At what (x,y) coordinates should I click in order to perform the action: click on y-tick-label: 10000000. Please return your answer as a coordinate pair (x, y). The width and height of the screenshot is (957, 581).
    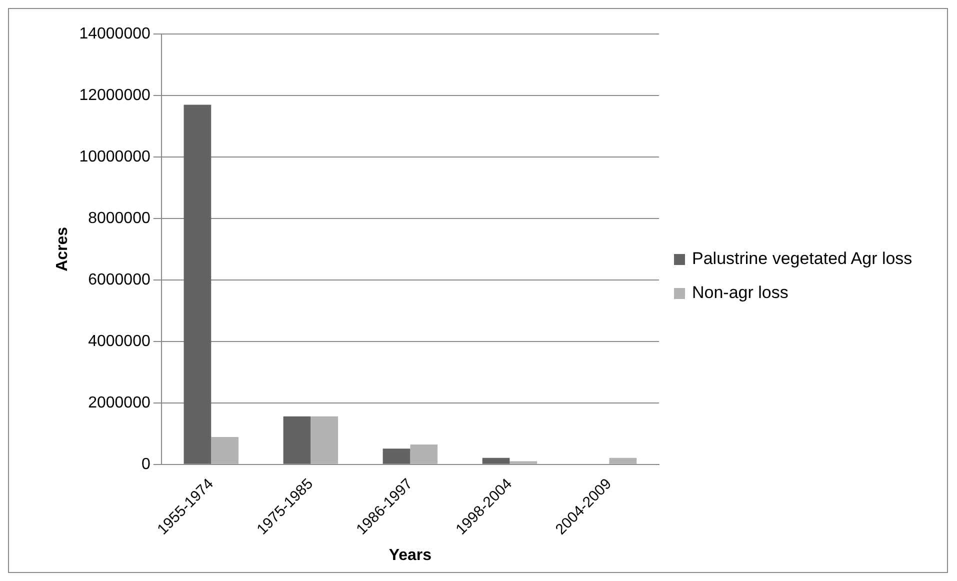
    Looking at the image, I should click on (114, 157).